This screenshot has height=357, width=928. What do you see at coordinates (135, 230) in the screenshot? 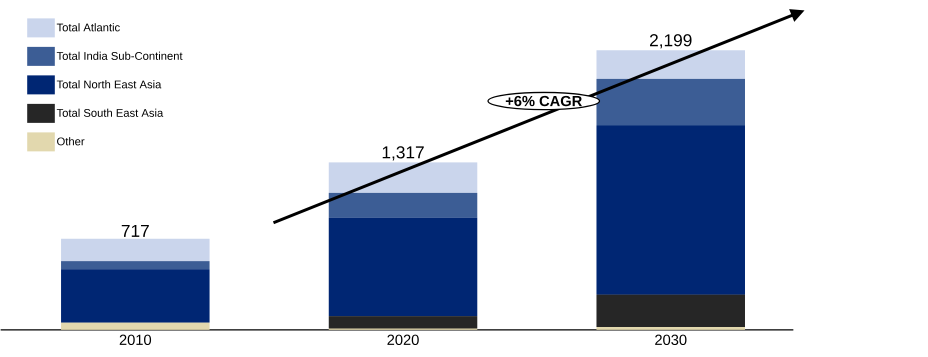
I see `annotation: 717` at bounding box center [135, 230].